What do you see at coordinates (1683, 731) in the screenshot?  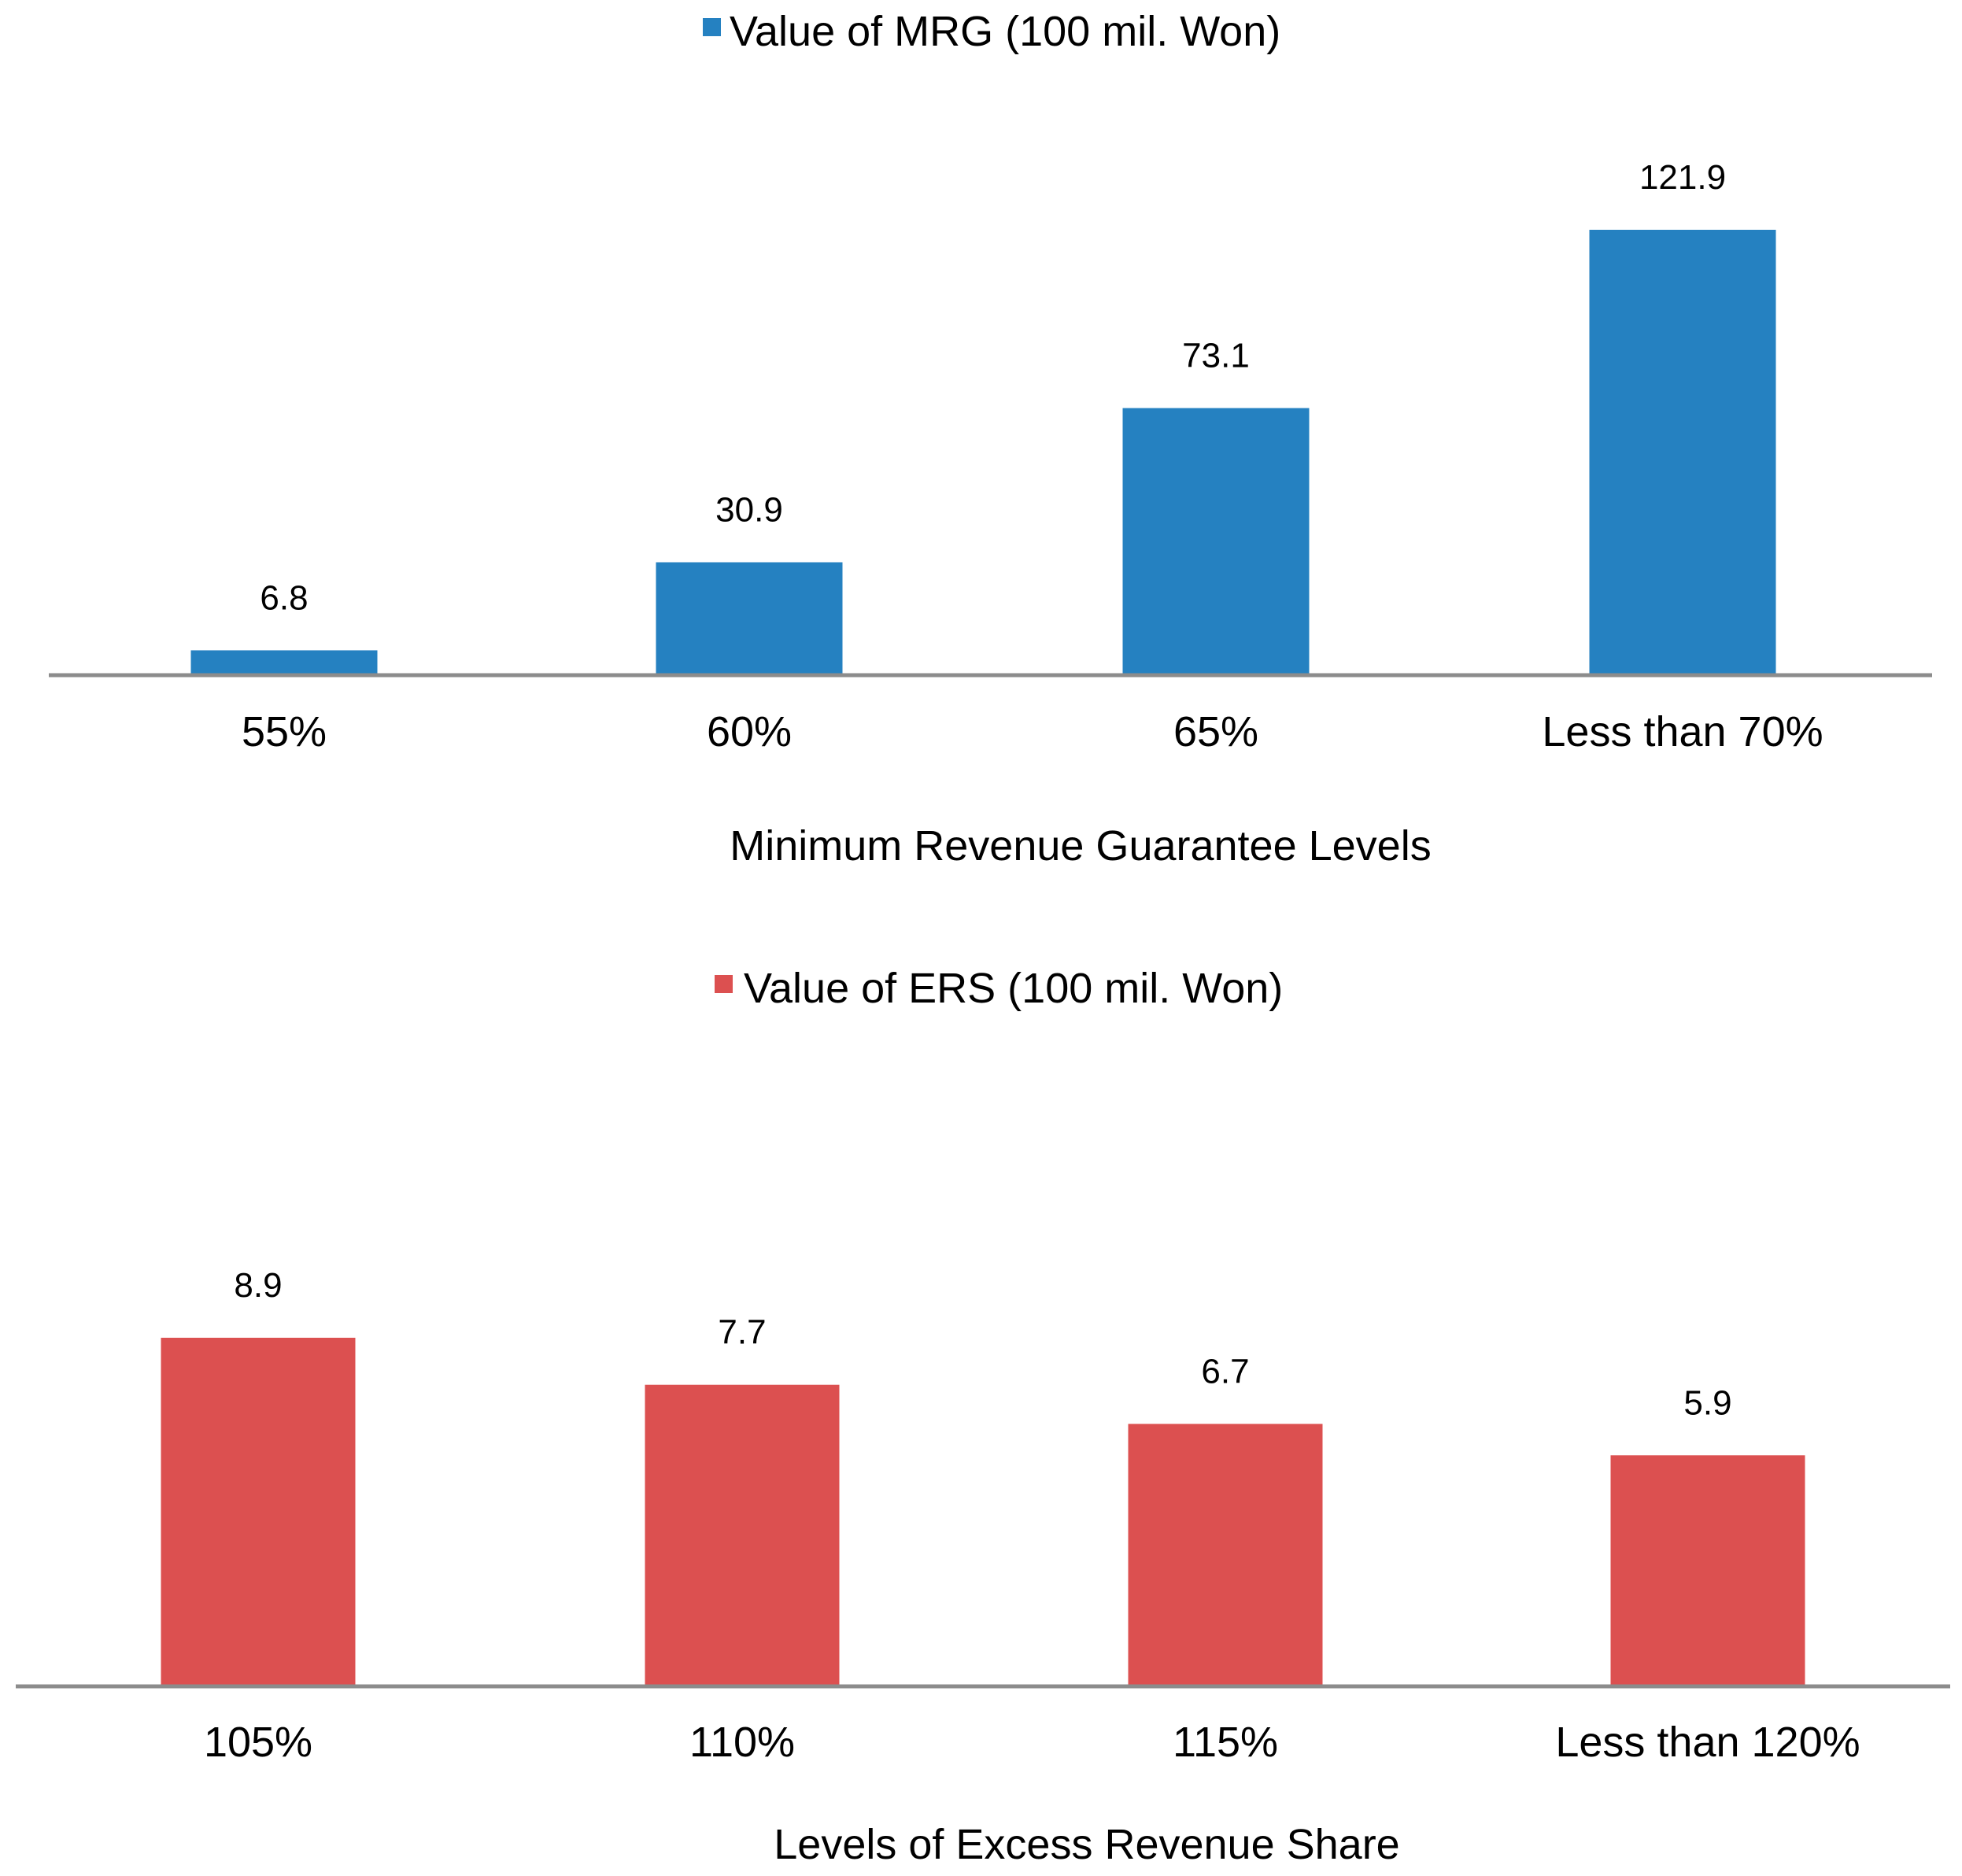 I see `mrg-tick-label-4: Less than 70%` at bounding box center [1683, 731].